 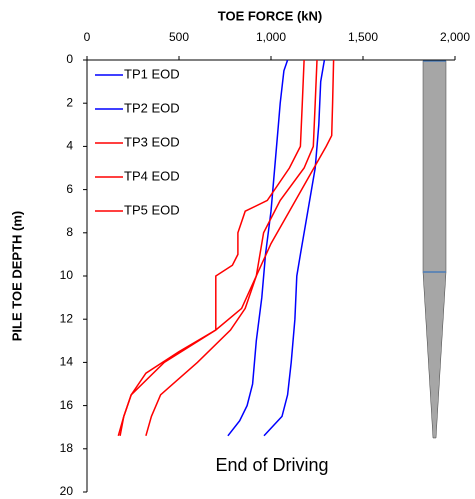 What do you see at coordinates (69, 59) in the screenshot?
I see `y-tick-label: 0` at bounding box center [69, 59].